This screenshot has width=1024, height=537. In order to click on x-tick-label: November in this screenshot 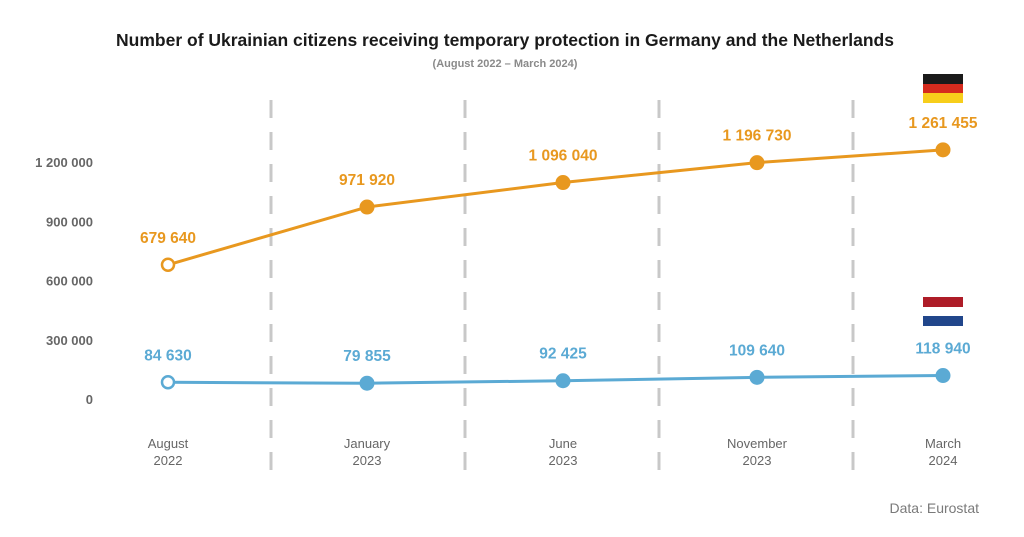, I will do `click(757, 443)`.